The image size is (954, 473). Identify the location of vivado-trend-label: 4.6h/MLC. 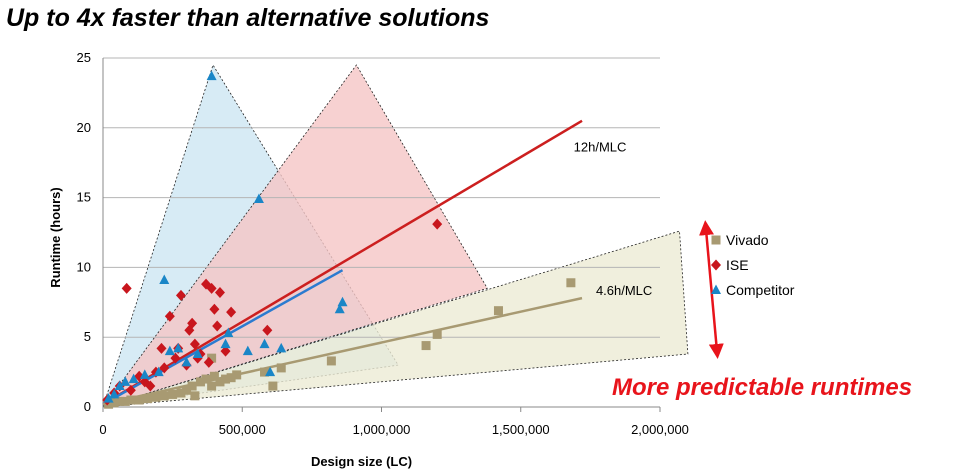
(624, 290).